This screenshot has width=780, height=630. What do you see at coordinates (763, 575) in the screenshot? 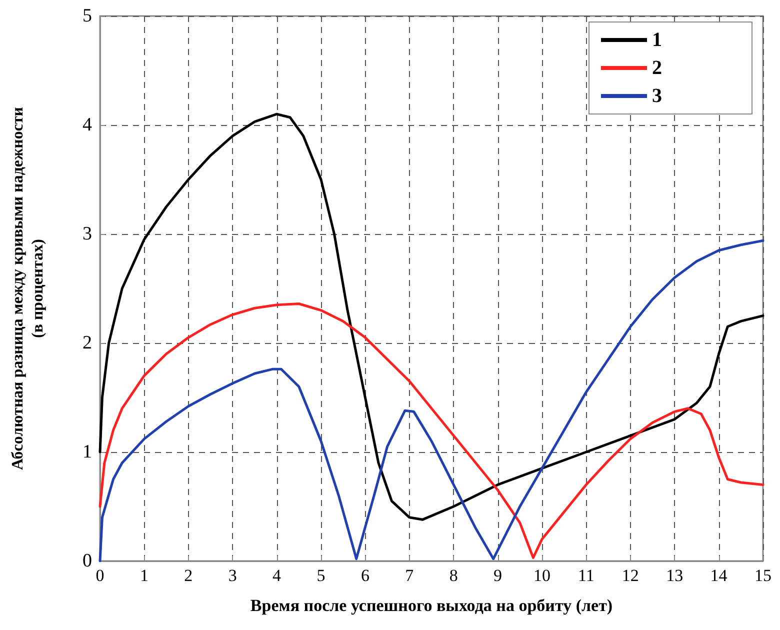
I see `x-tick-label: 15` at bounding box center [763, 575].